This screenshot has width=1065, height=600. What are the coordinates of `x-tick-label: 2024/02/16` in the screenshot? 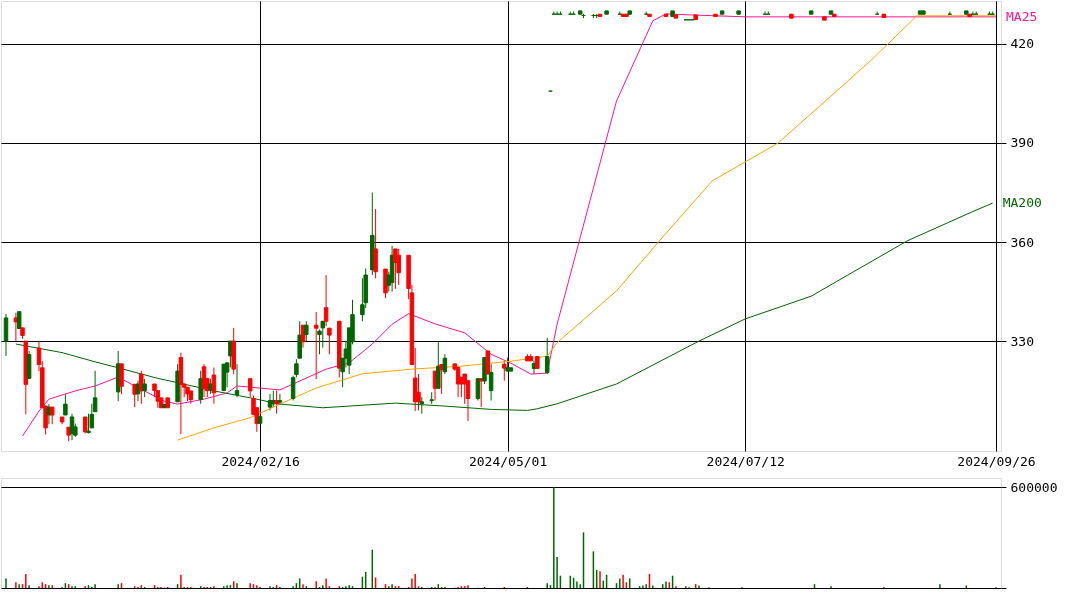 It's located at (260, 461).